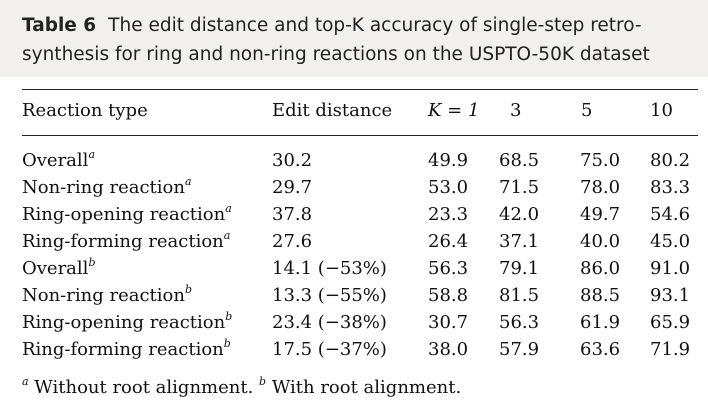  I want to click on cell-k10: 91.0, so click(670, 268).